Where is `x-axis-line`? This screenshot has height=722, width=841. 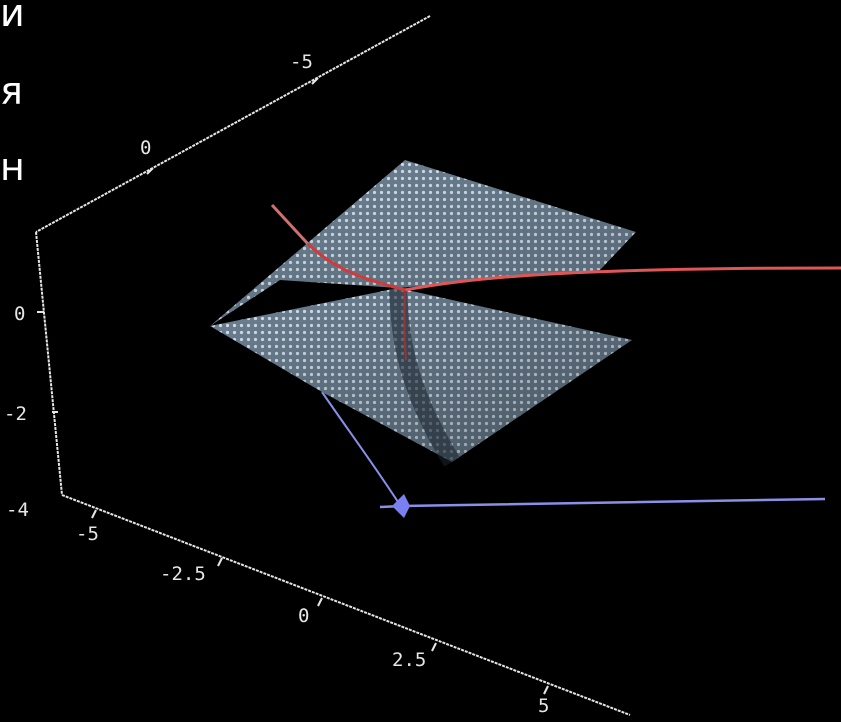 x-axis-line is located at coordinates (233, 124).